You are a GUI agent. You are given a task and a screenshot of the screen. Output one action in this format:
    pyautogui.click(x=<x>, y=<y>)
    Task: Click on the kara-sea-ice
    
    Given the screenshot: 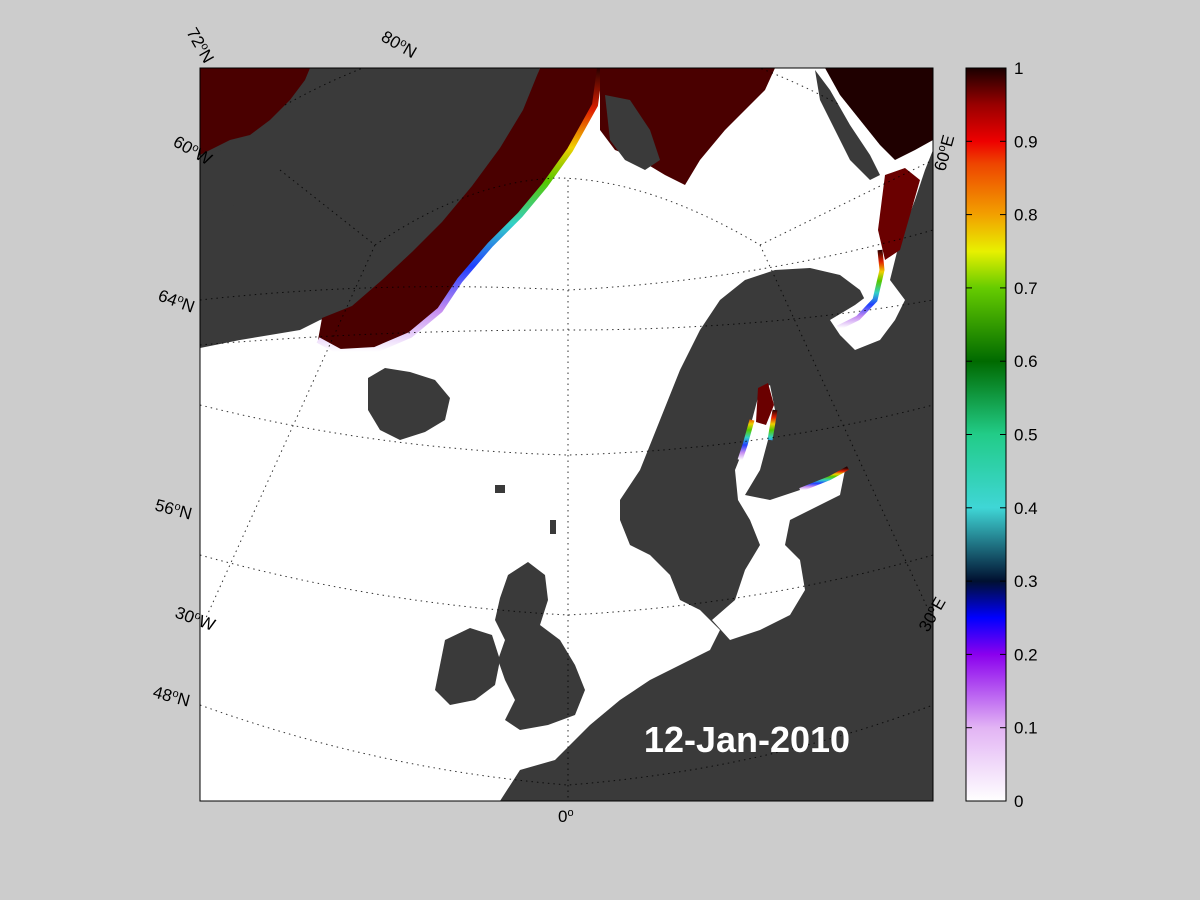 What is the action you would take?
    pyautogui.click(x=879, y=114)
    